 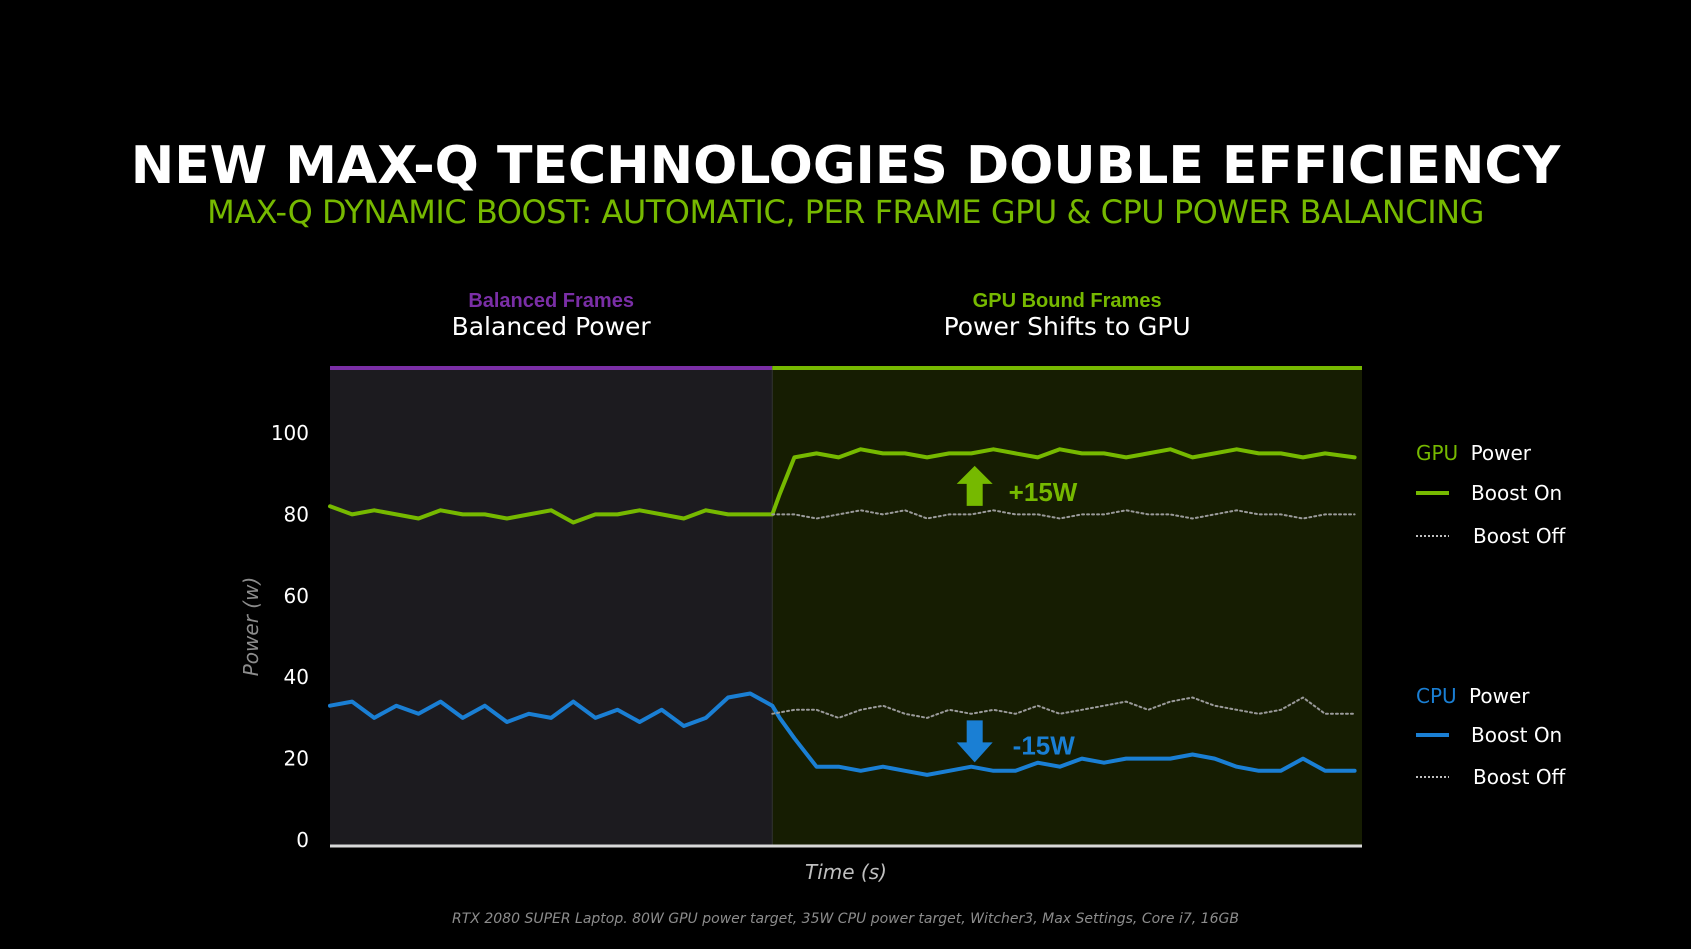 What do you see at coordinates (296, 759) in the screenshot?
I see `y-tick-label: 20` at bounding box center [296, 759].